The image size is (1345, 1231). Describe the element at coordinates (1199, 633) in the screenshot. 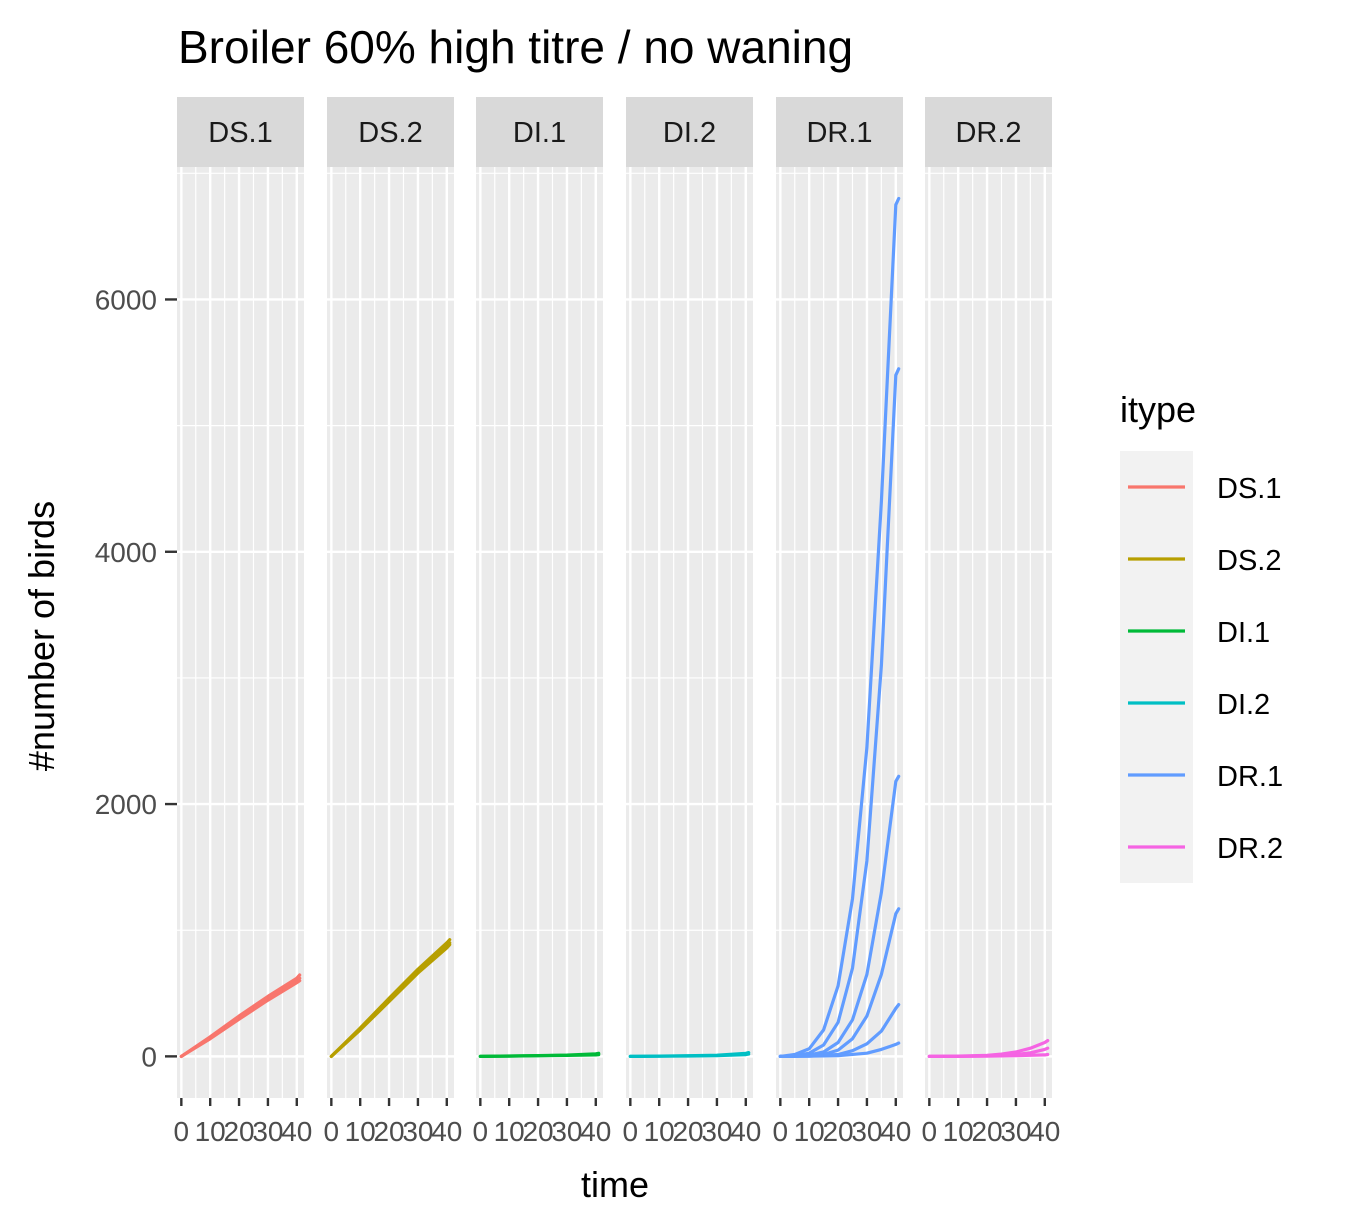

I see `legend-item-di-1: DI.1` at that location.